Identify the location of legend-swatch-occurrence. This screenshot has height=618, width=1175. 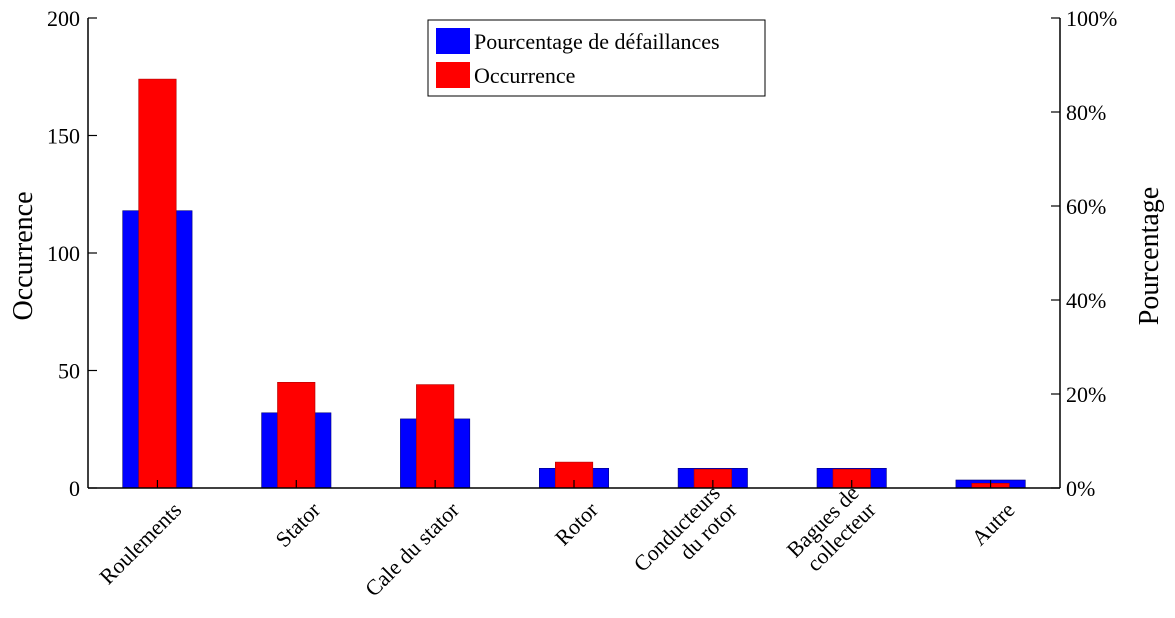
(453, 75).